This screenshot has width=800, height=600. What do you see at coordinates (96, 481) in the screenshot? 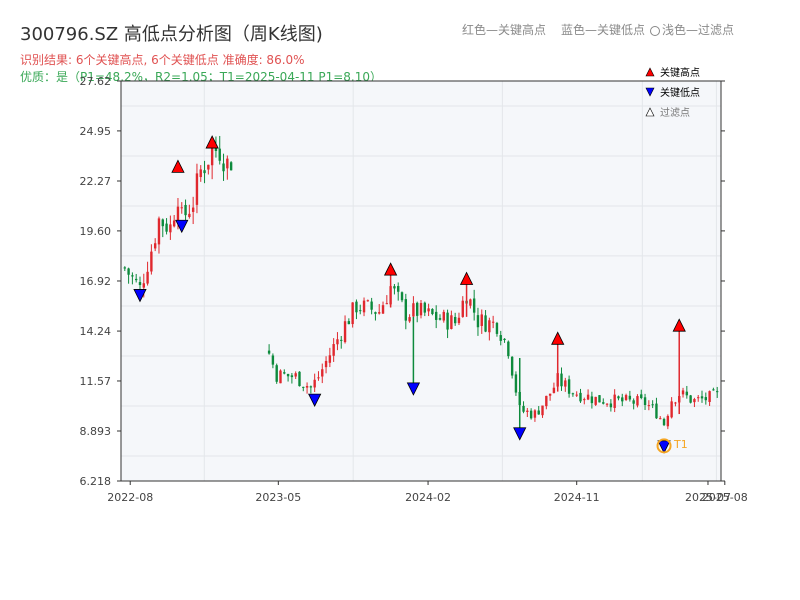
I see `y-tick-label: 6.218` at bounding box center [96, 481].